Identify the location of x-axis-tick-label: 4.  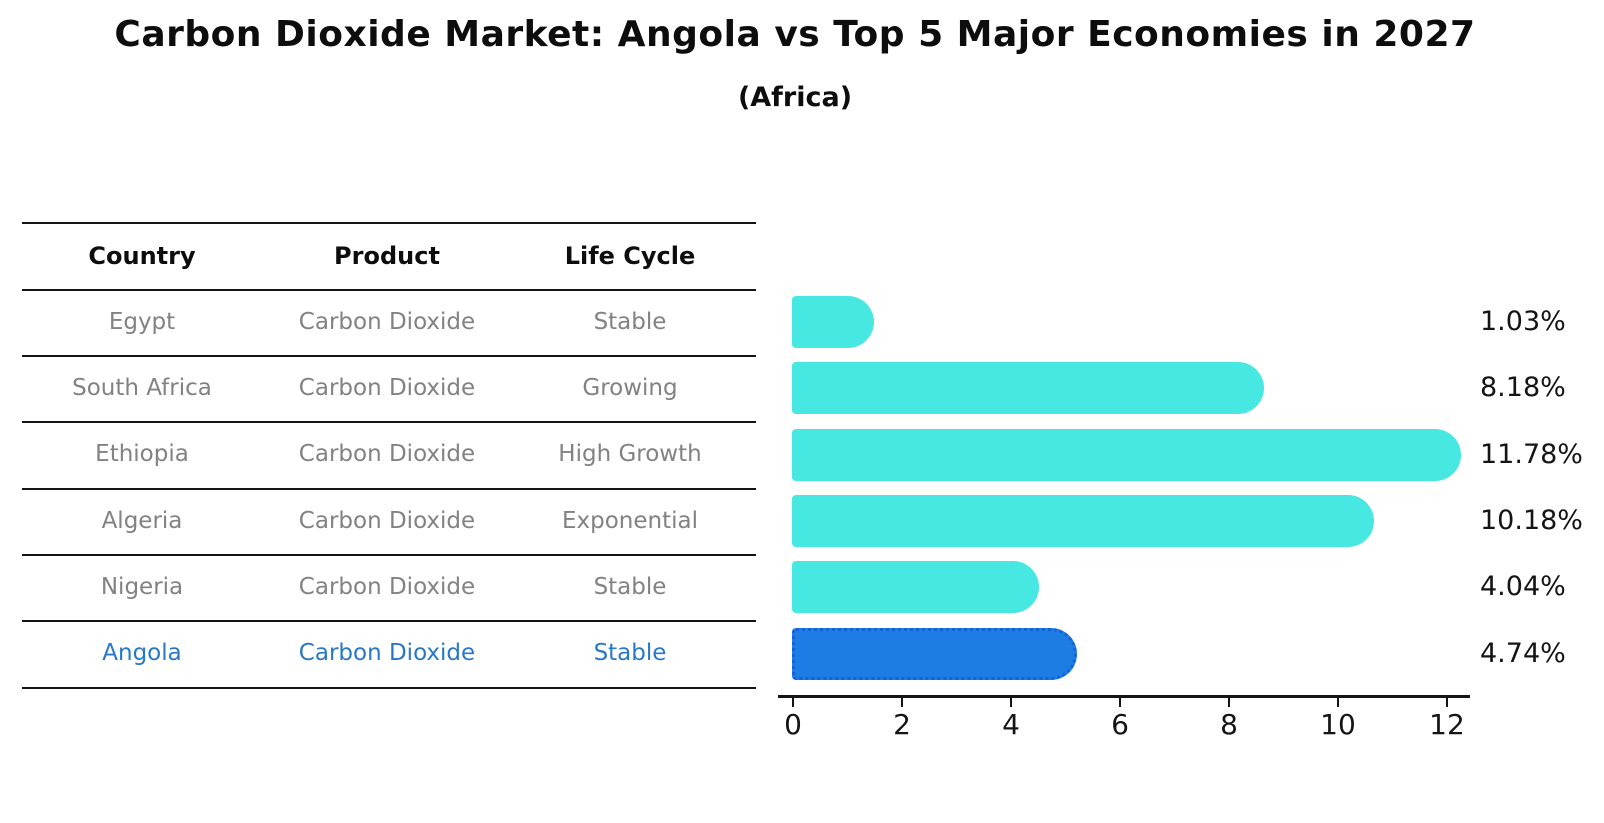
(1011, 724).